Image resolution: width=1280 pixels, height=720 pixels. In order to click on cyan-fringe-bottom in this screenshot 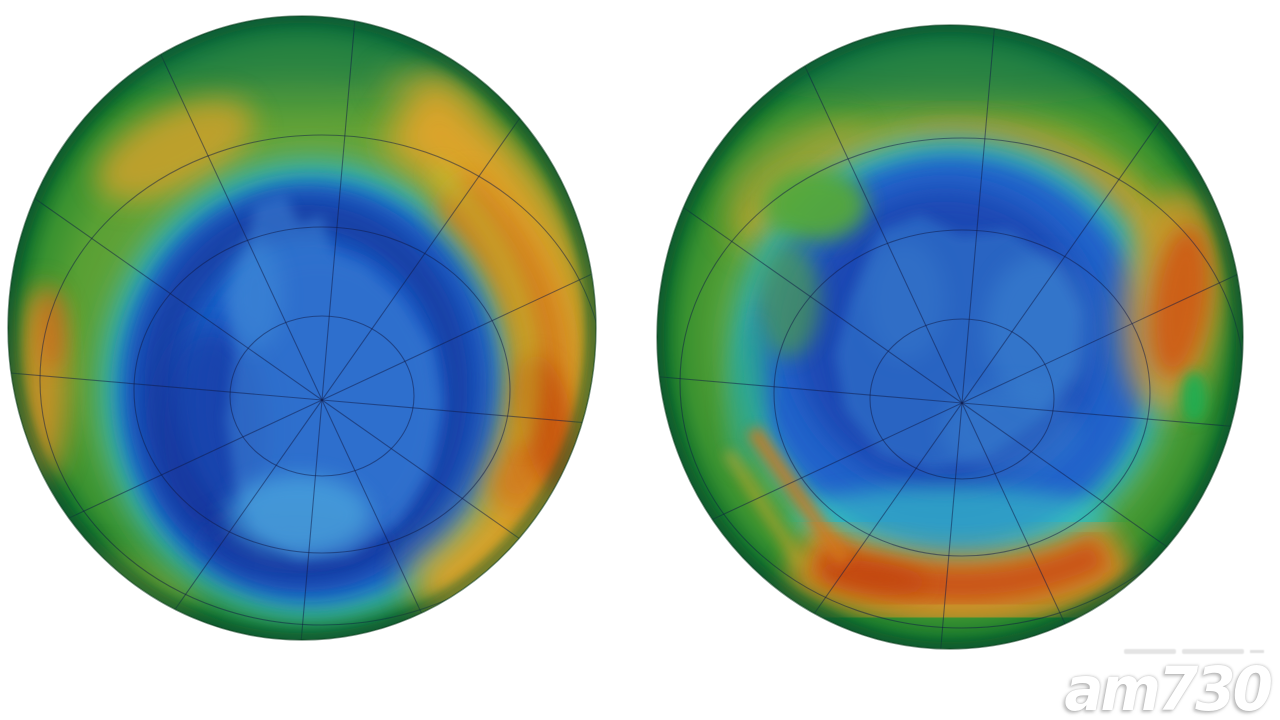, I will do `click(950, 520)`.